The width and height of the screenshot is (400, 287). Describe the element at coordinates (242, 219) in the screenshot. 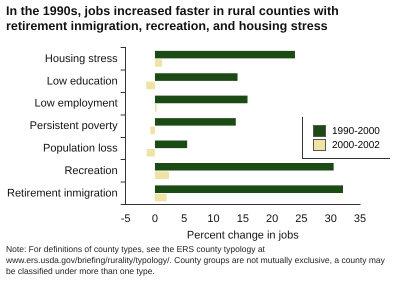

I see `x-tick-label: 15` at that location.